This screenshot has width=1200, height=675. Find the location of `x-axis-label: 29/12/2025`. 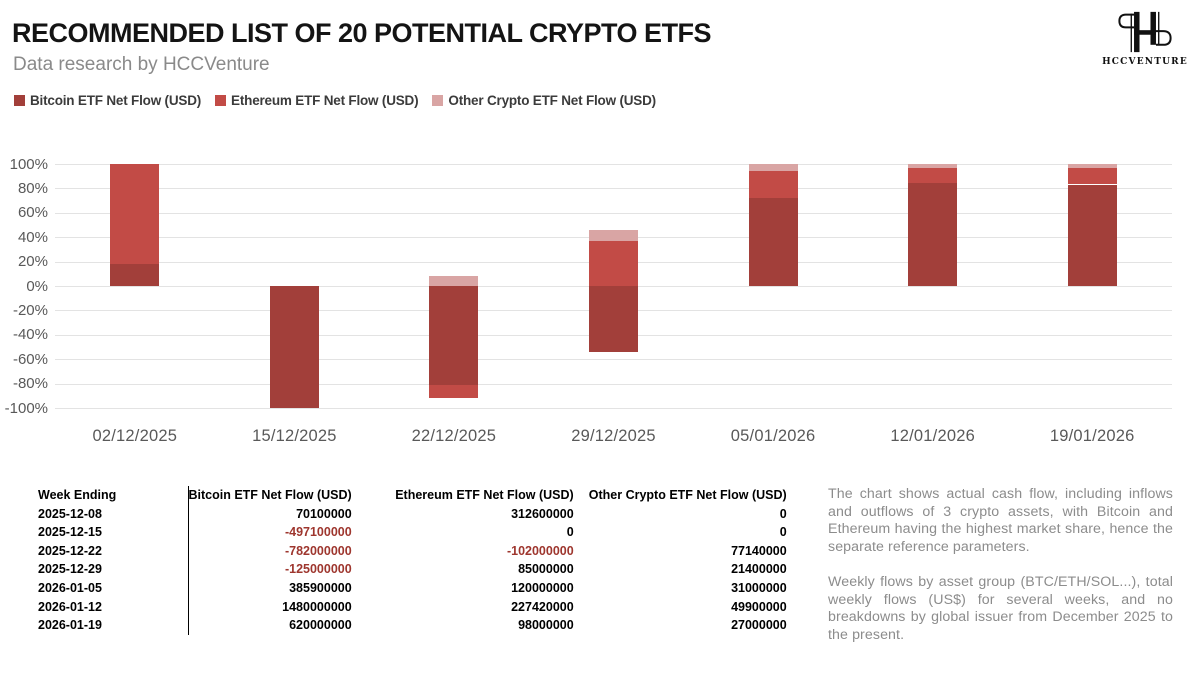

x-axis-label: 29/12/2025 is located at coordinates (613, 436).